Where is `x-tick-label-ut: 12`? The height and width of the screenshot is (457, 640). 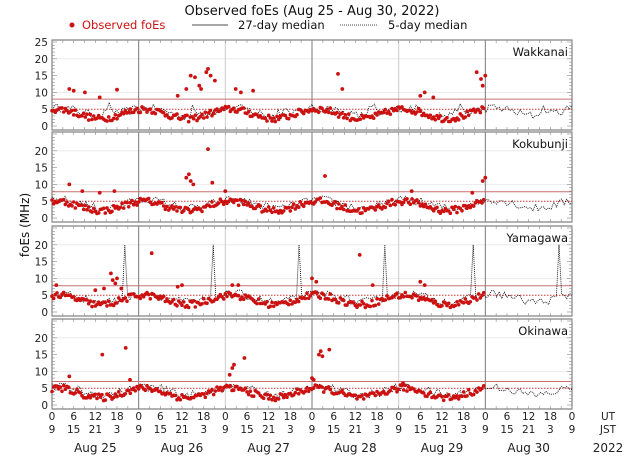 x-tick-label-ut: 12 is located at coordinates (268, 417).